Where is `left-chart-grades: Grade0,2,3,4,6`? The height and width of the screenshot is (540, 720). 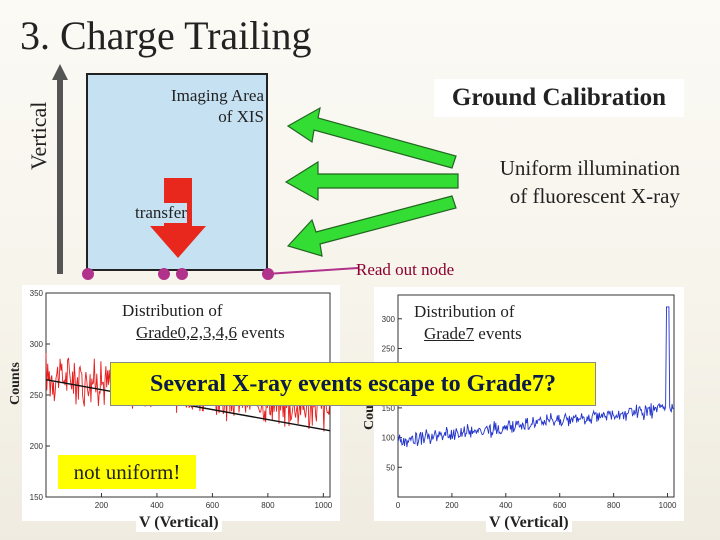 left-chart-grades: Grade0,2,3,4,6 is located at coordinates (187, 332).